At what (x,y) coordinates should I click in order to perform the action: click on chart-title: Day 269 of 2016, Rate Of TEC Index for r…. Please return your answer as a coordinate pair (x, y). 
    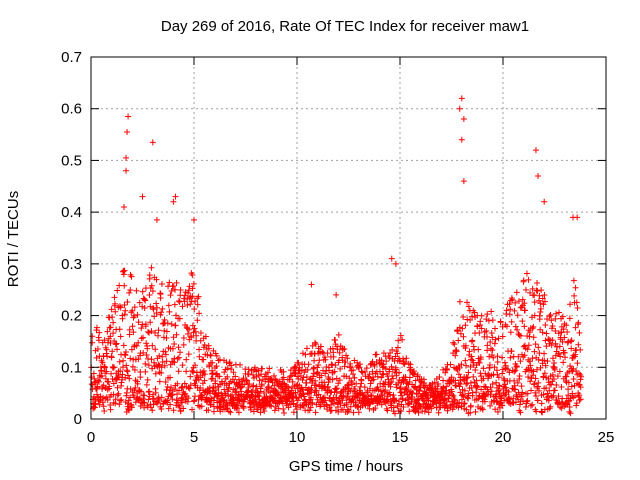
    Looking at the image, I should click on (345, 26).